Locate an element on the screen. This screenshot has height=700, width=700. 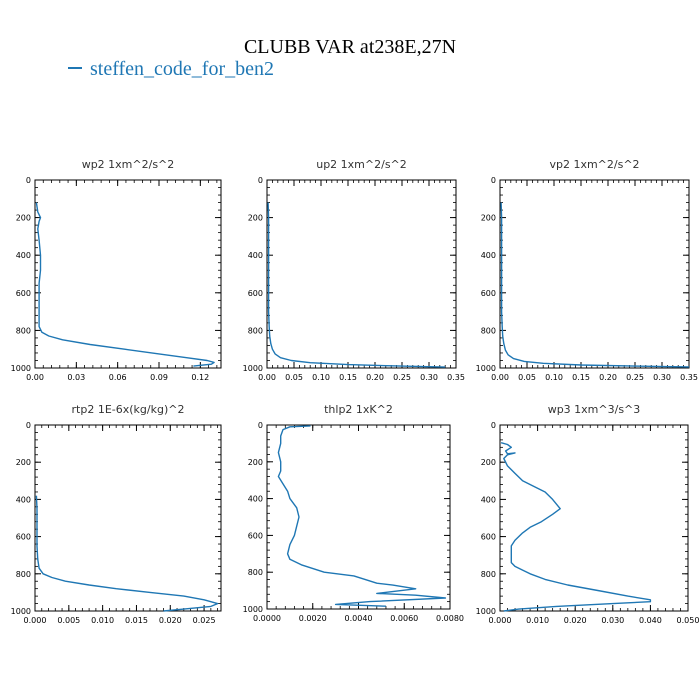
panel-title: vp2 1xm^2/s^2 is located at coordinates (594, 164).